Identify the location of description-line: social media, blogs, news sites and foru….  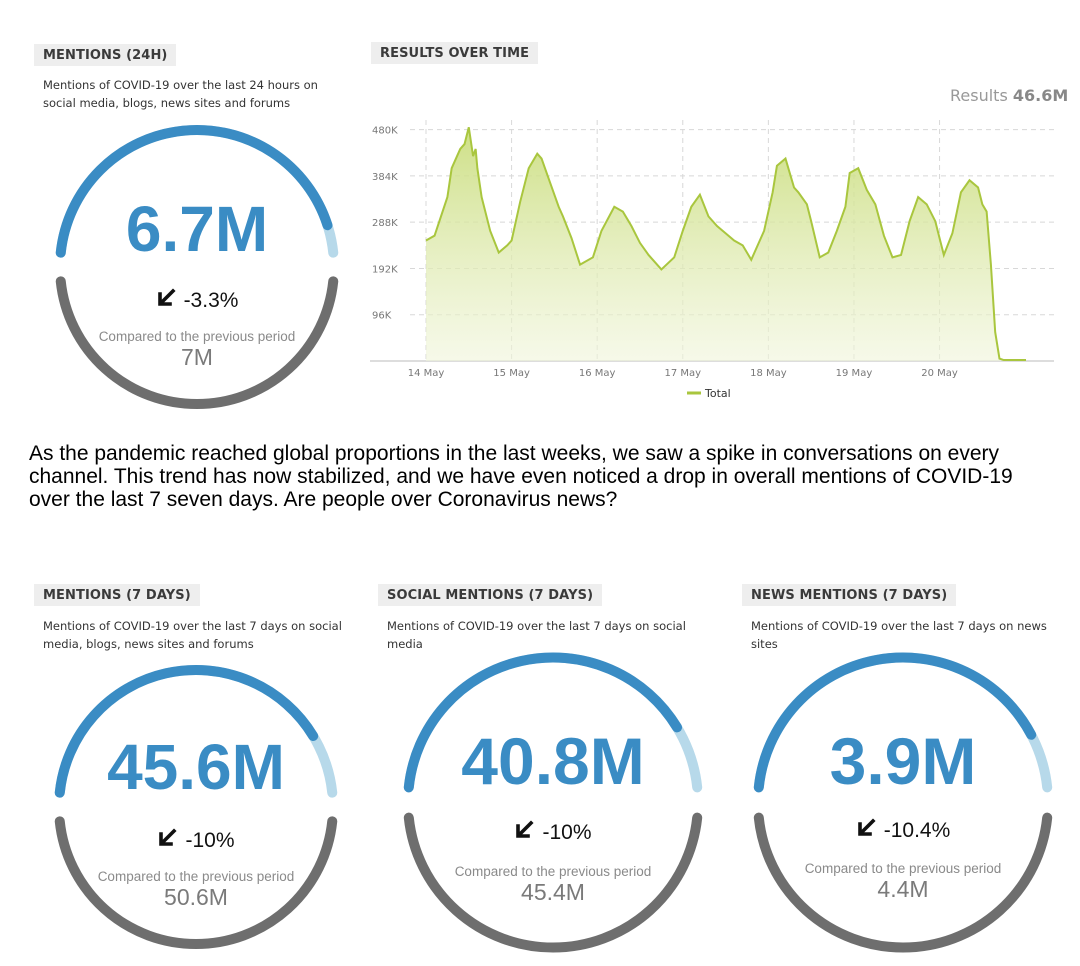
(167, 103).